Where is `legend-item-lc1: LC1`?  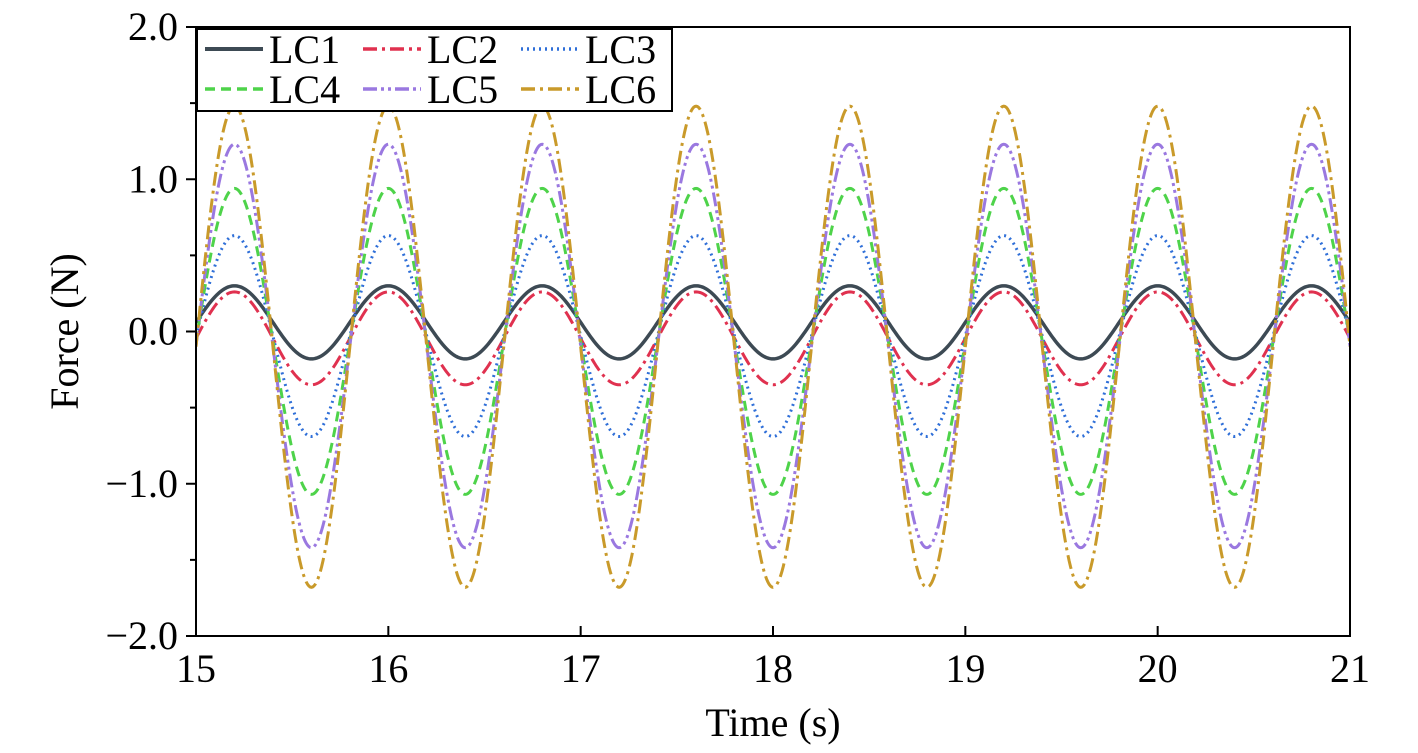 legend-item-lc1: LC1 is located at coordinates (272, 49).